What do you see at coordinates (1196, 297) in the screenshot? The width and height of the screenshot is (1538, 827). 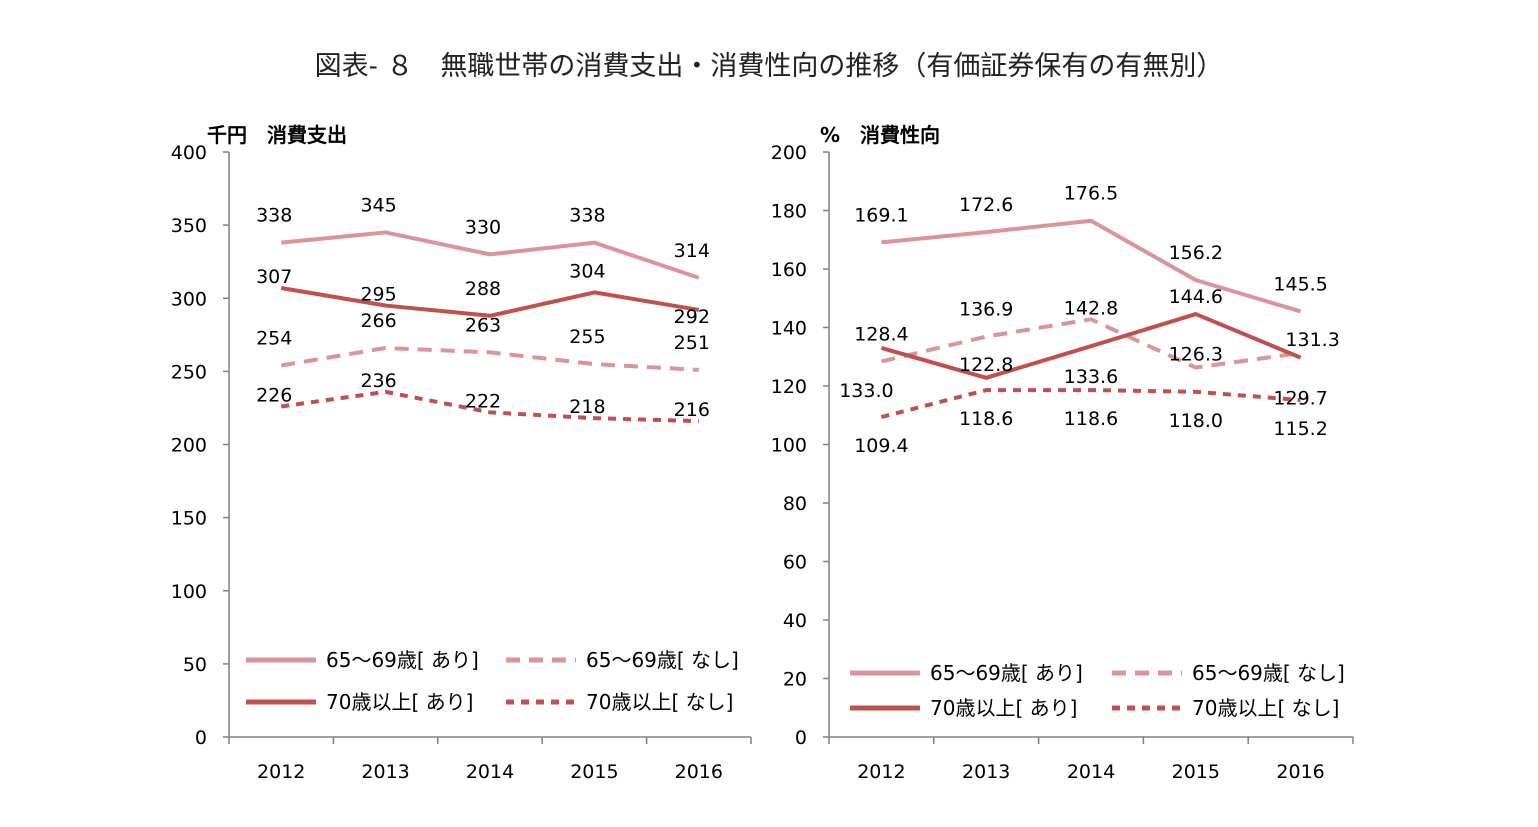 I see `data-label: 144.6` at bounding box center [1196, 297].